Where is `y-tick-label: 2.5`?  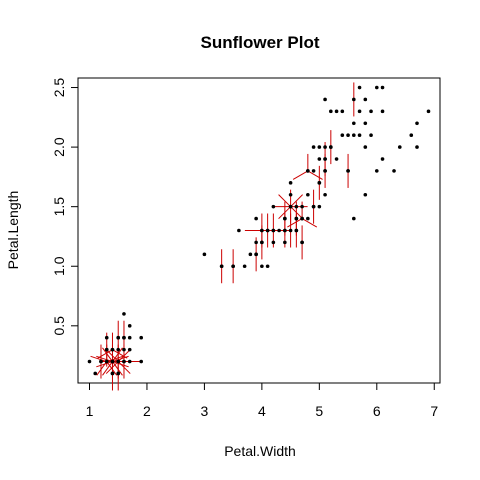
y-tick-label: 2.5 is located at coordinates (59, 88).